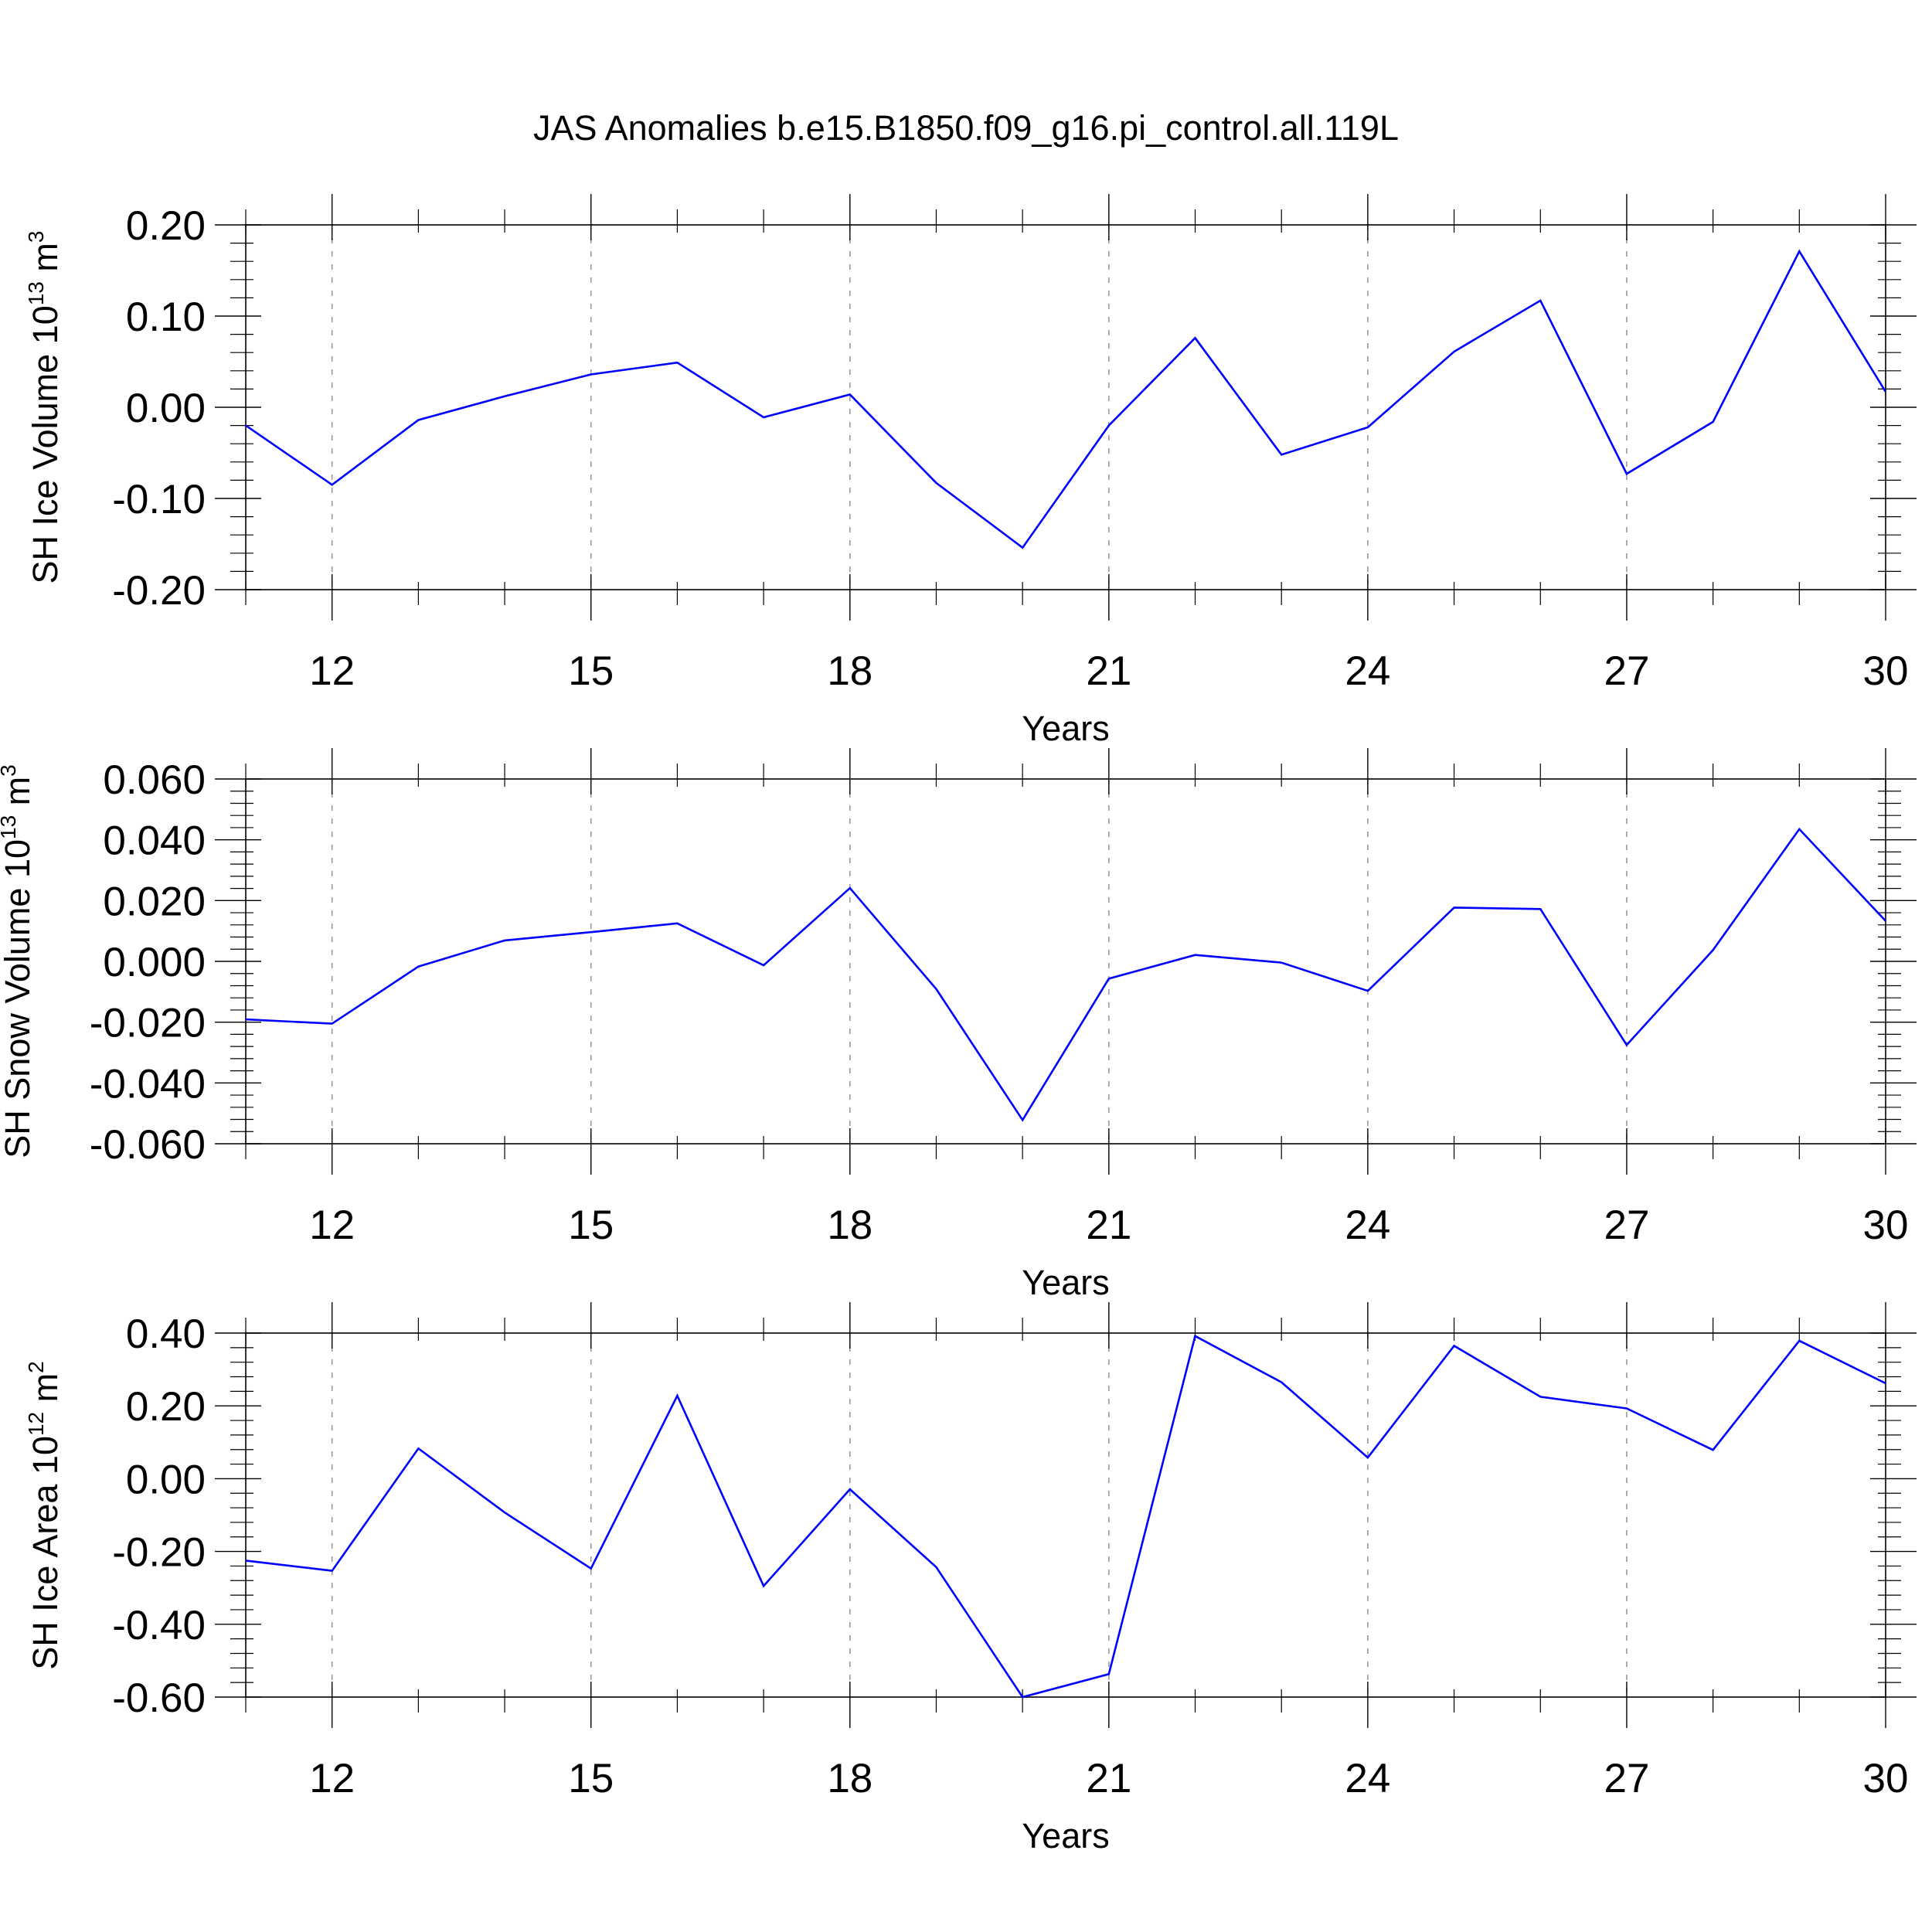 The width and height of the screenshot is (1932, 1932). I want to click on y-tick-label: -0.060, so click(148, 1145).